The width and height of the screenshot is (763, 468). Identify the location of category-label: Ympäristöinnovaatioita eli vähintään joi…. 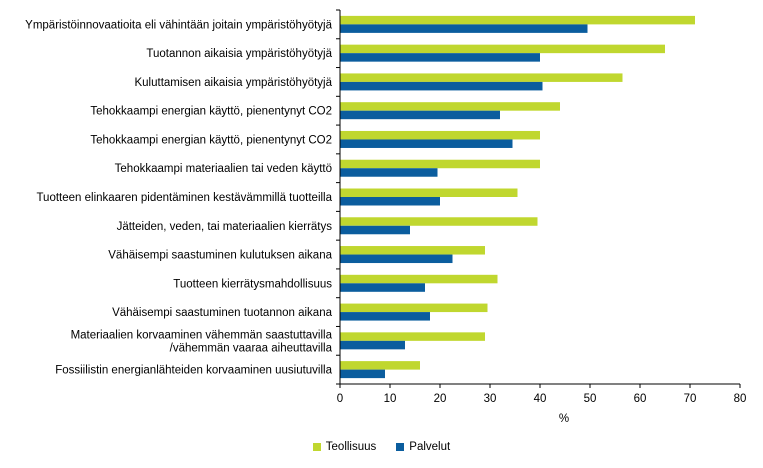
(178, 25).